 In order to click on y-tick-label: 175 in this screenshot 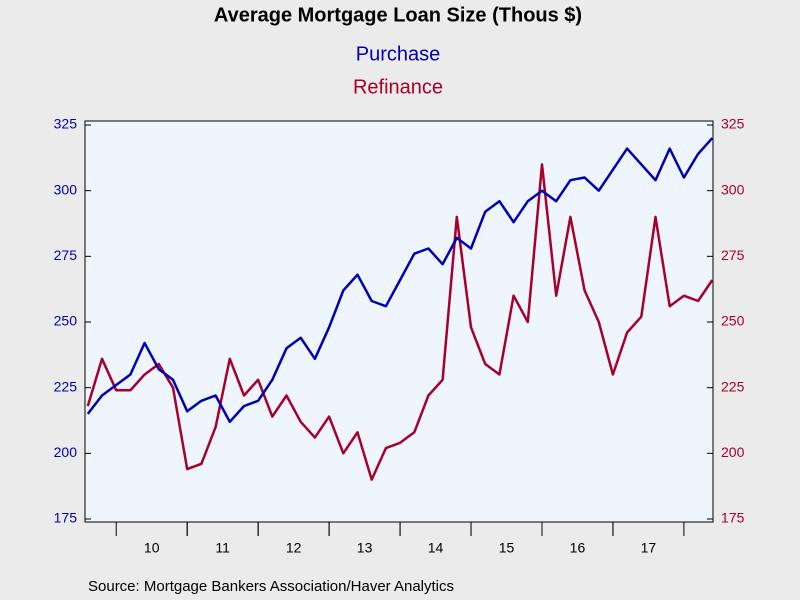, I will do `click(66, 518)`.